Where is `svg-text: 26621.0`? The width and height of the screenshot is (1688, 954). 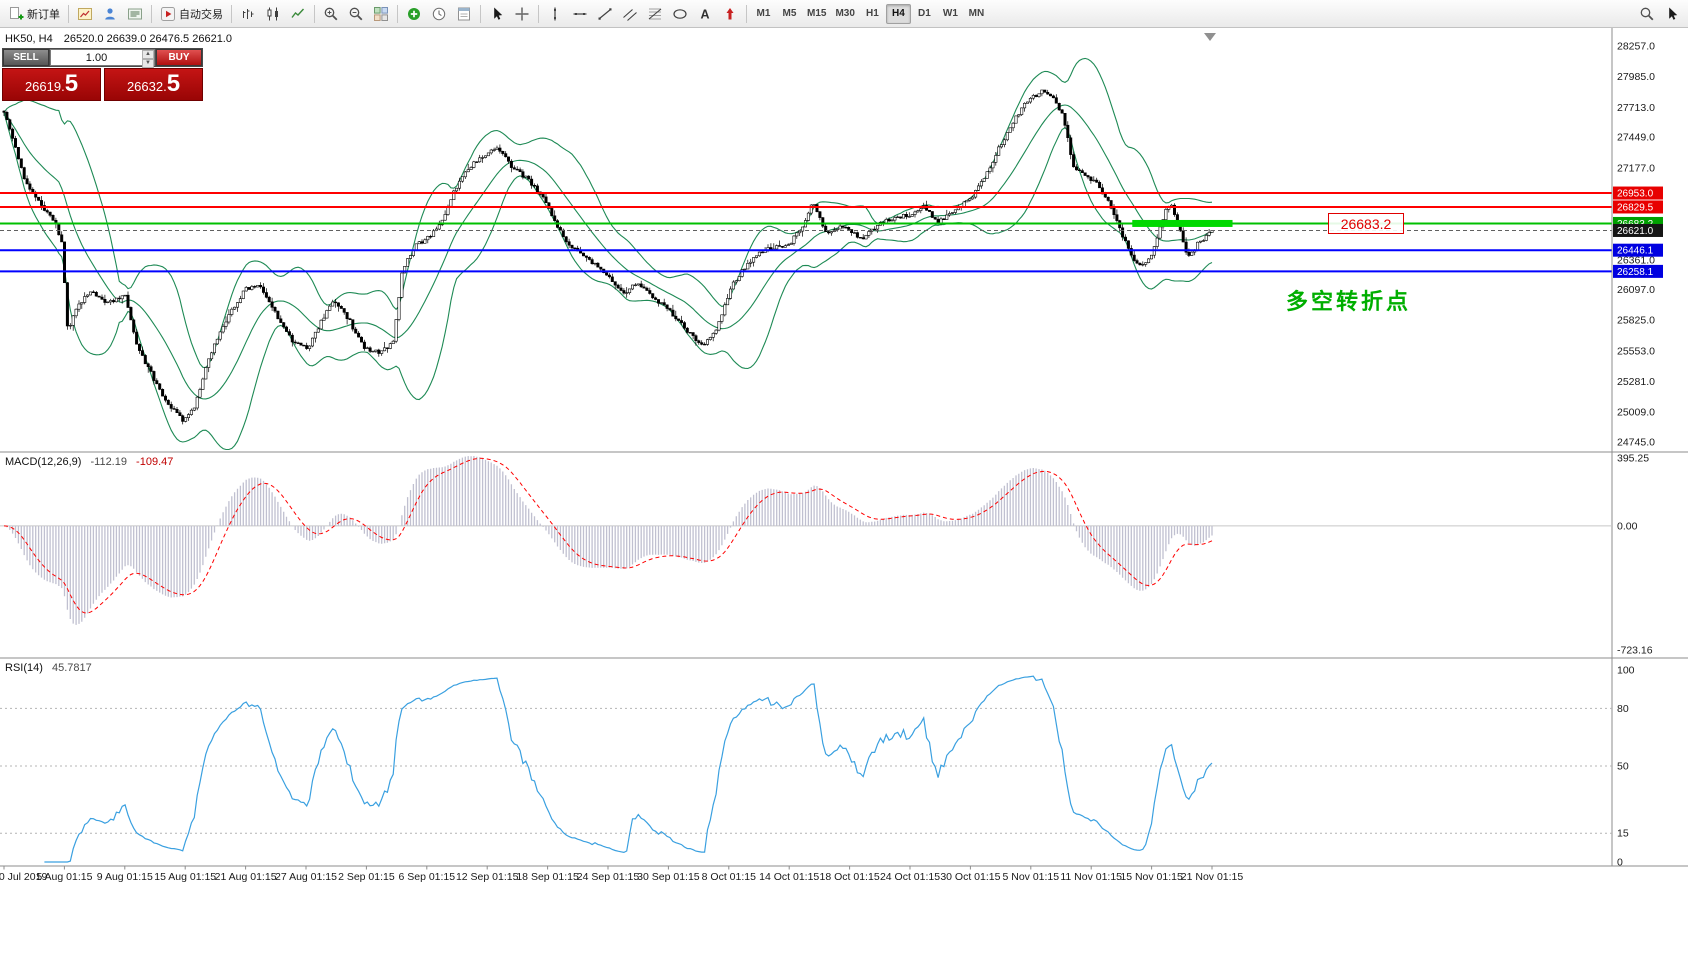
svg-text: 26621.0 is located at coordinates (1635, 231).